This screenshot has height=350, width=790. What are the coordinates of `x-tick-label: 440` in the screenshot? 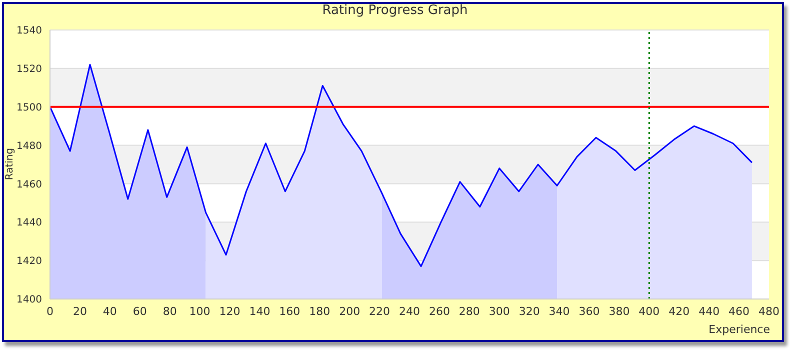 It's located at (709, 311).